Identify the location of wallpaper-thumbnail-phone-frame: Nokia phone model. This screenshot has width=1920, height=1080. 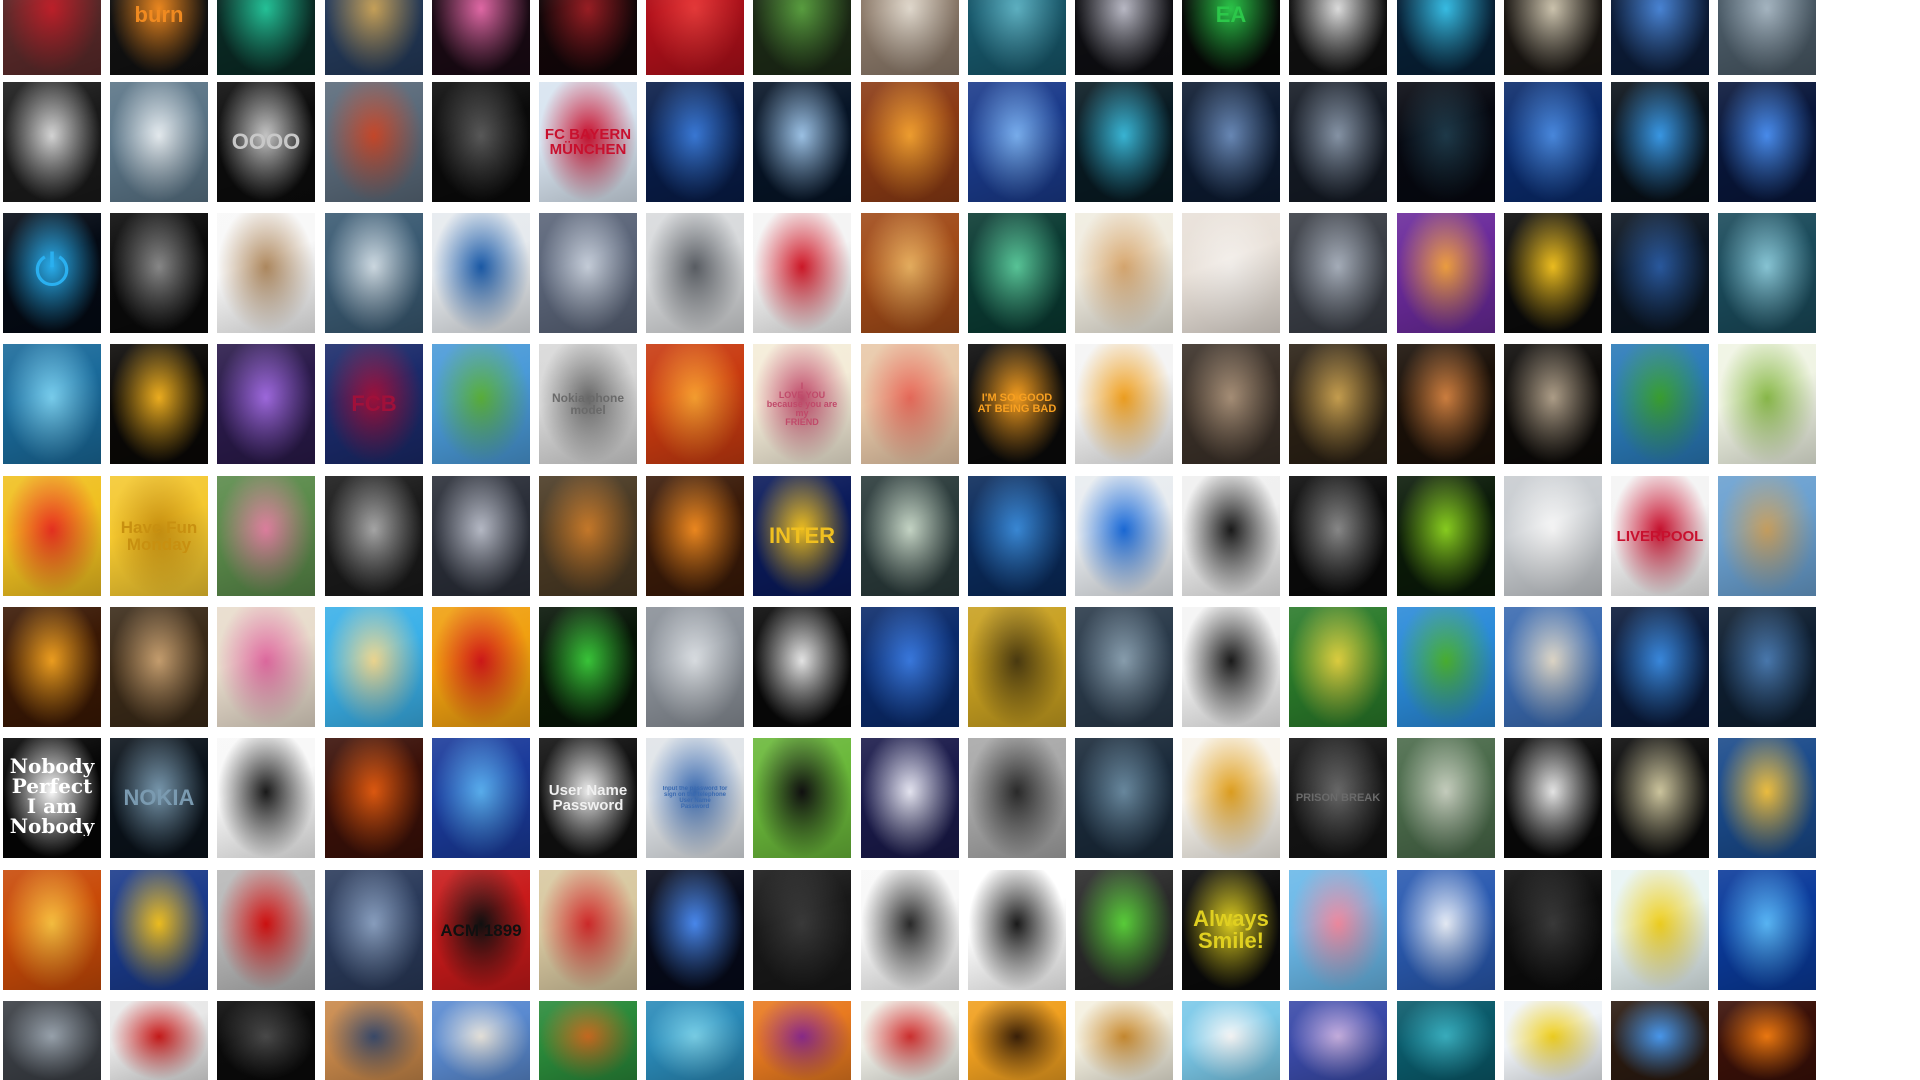
(588, 404).